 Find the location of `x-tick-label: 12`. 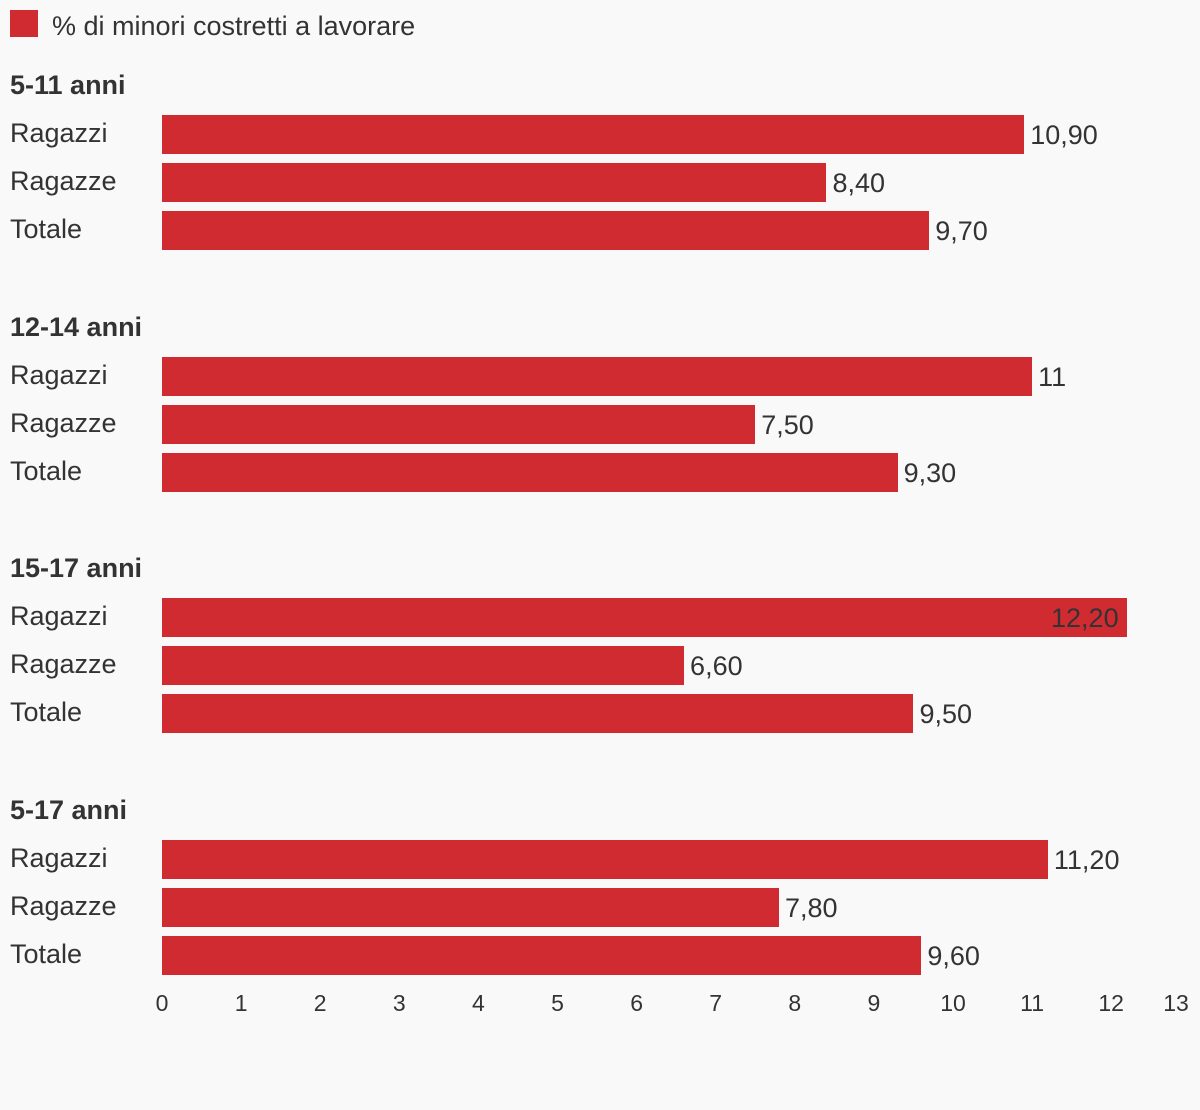

x-tick-label: 12 is located at coordinates (1111, 1003).